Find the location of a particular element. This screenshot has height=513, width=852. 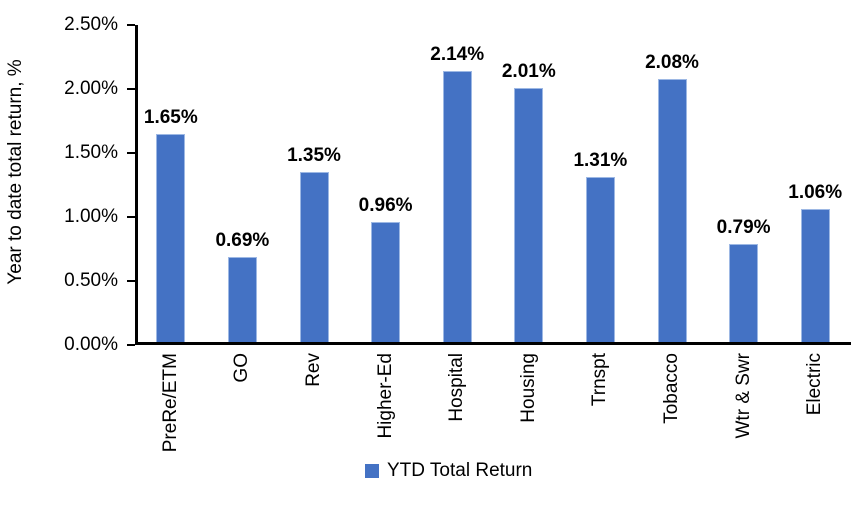

bar-value-label: 2.01% is located at coordinates (528, 71).